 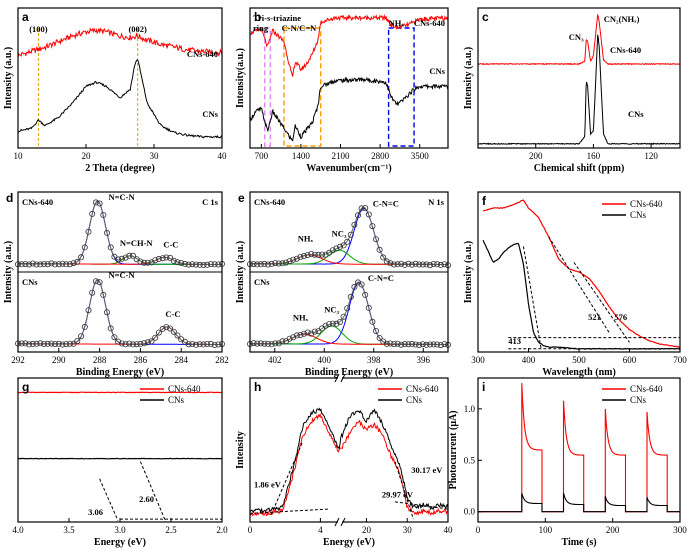 What do you see at coordinates (613, 530) in the screenshot?
I see `x-tick-label: 200` at bounding box center [613, 530].